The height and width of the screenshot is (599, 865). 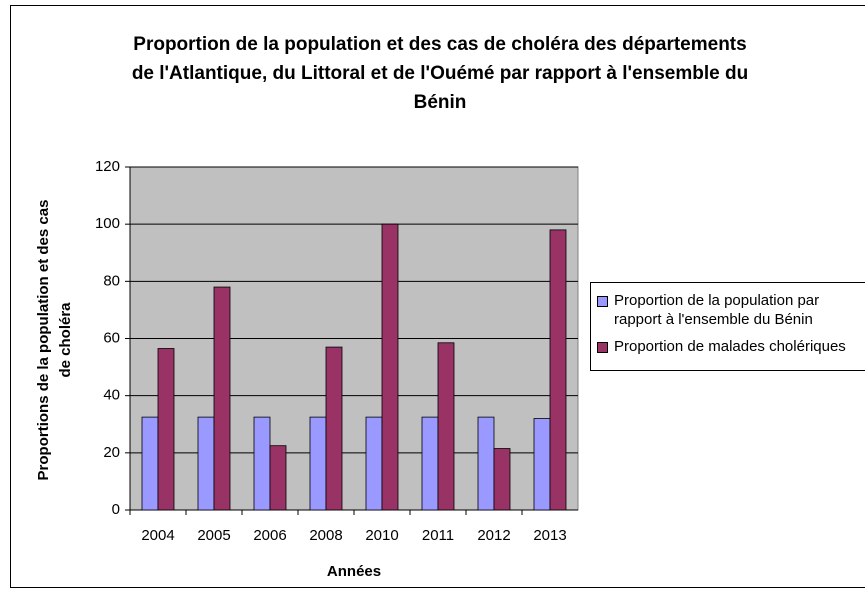 I want to click on y-tick-label: 120, so click(x=107, y=166).